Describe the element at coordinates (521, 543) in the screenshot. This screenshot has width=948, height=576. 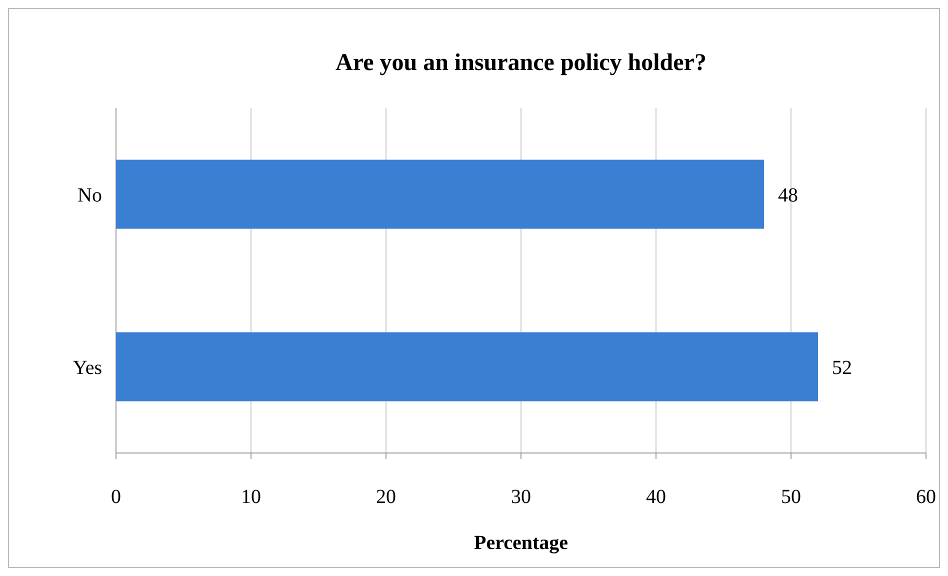
I see `x-axis-title: Percentage` at that location.